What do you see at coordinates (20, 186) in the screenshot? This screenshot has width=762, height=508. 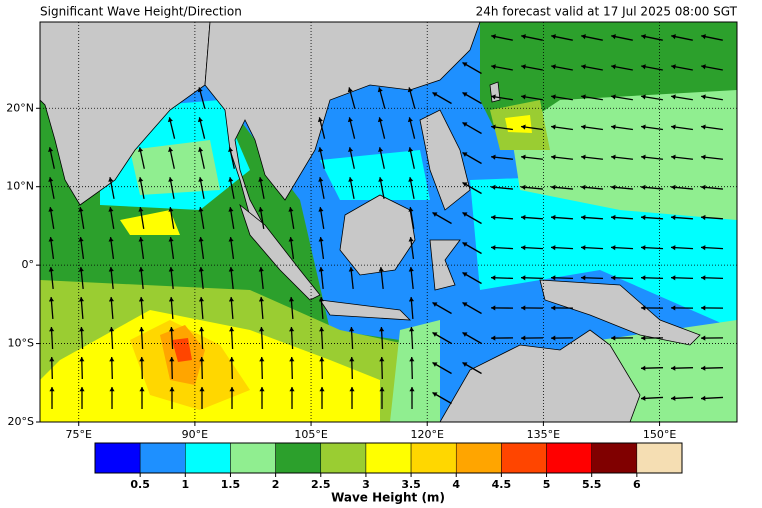 I see `y-tick-label: 10°N` at bounding box center [20, 186].